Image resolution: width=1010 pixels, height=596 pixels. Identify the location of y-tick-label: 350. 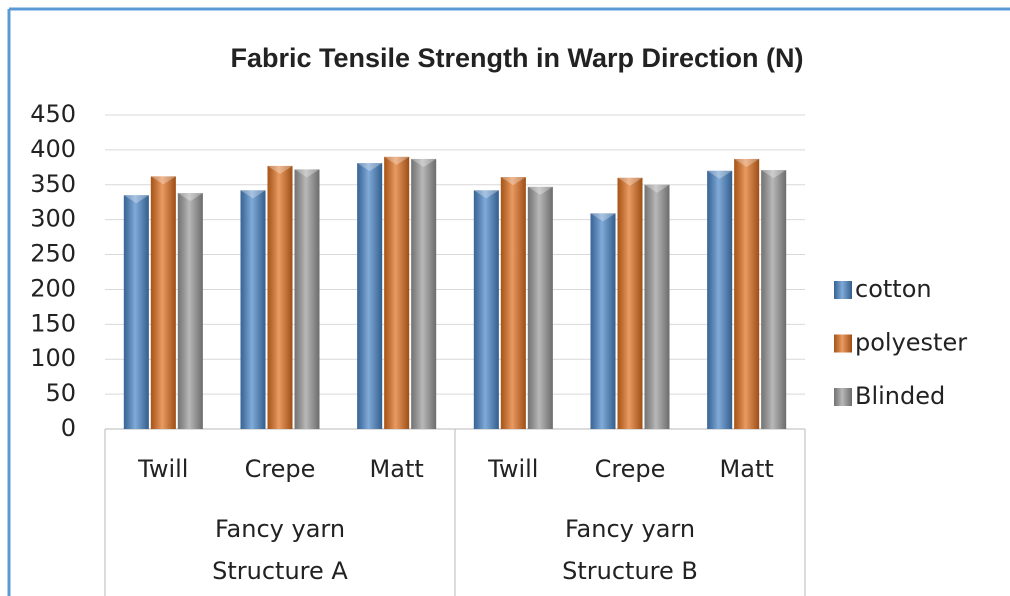
(53, 184).